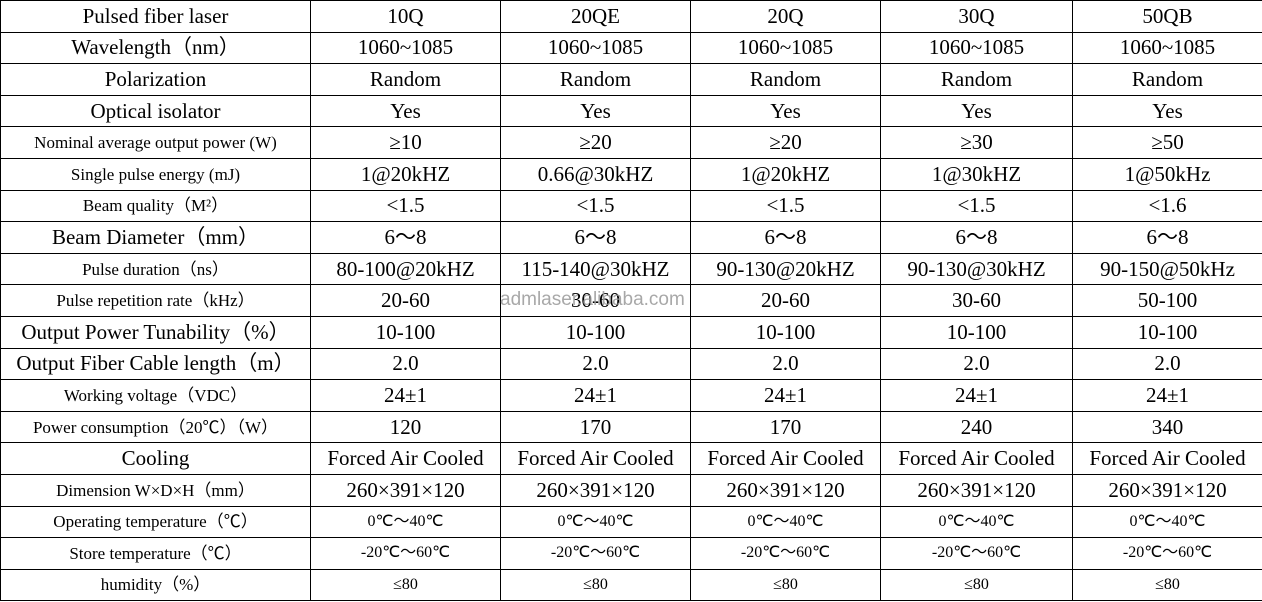 This screenshot has height=602, width=1262. Describe the element at coordinates (155, 553) in the screenshot. I see `row-label: Store temperature（℃）` at that location.